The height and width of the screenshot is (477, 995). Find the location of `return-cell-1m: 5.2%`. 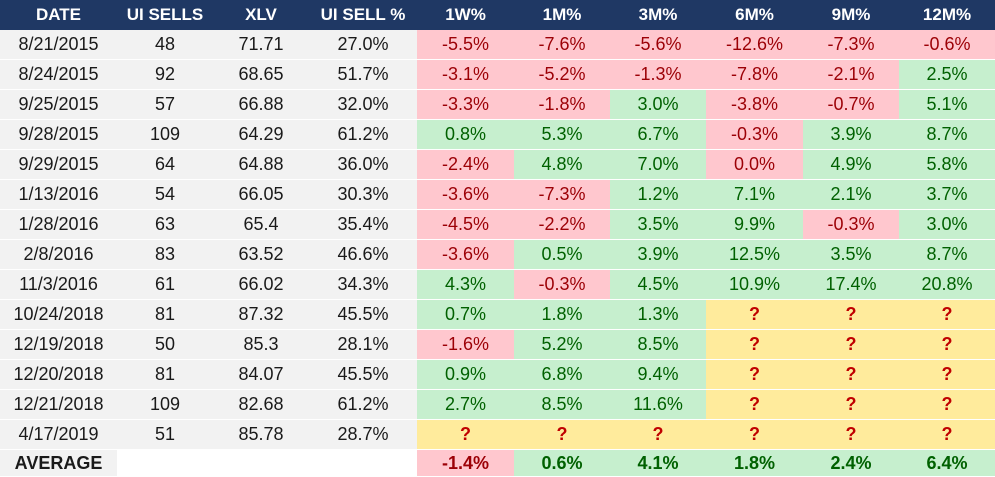

return-cell-1m: 5.2% is located at coordinates (562, 344).